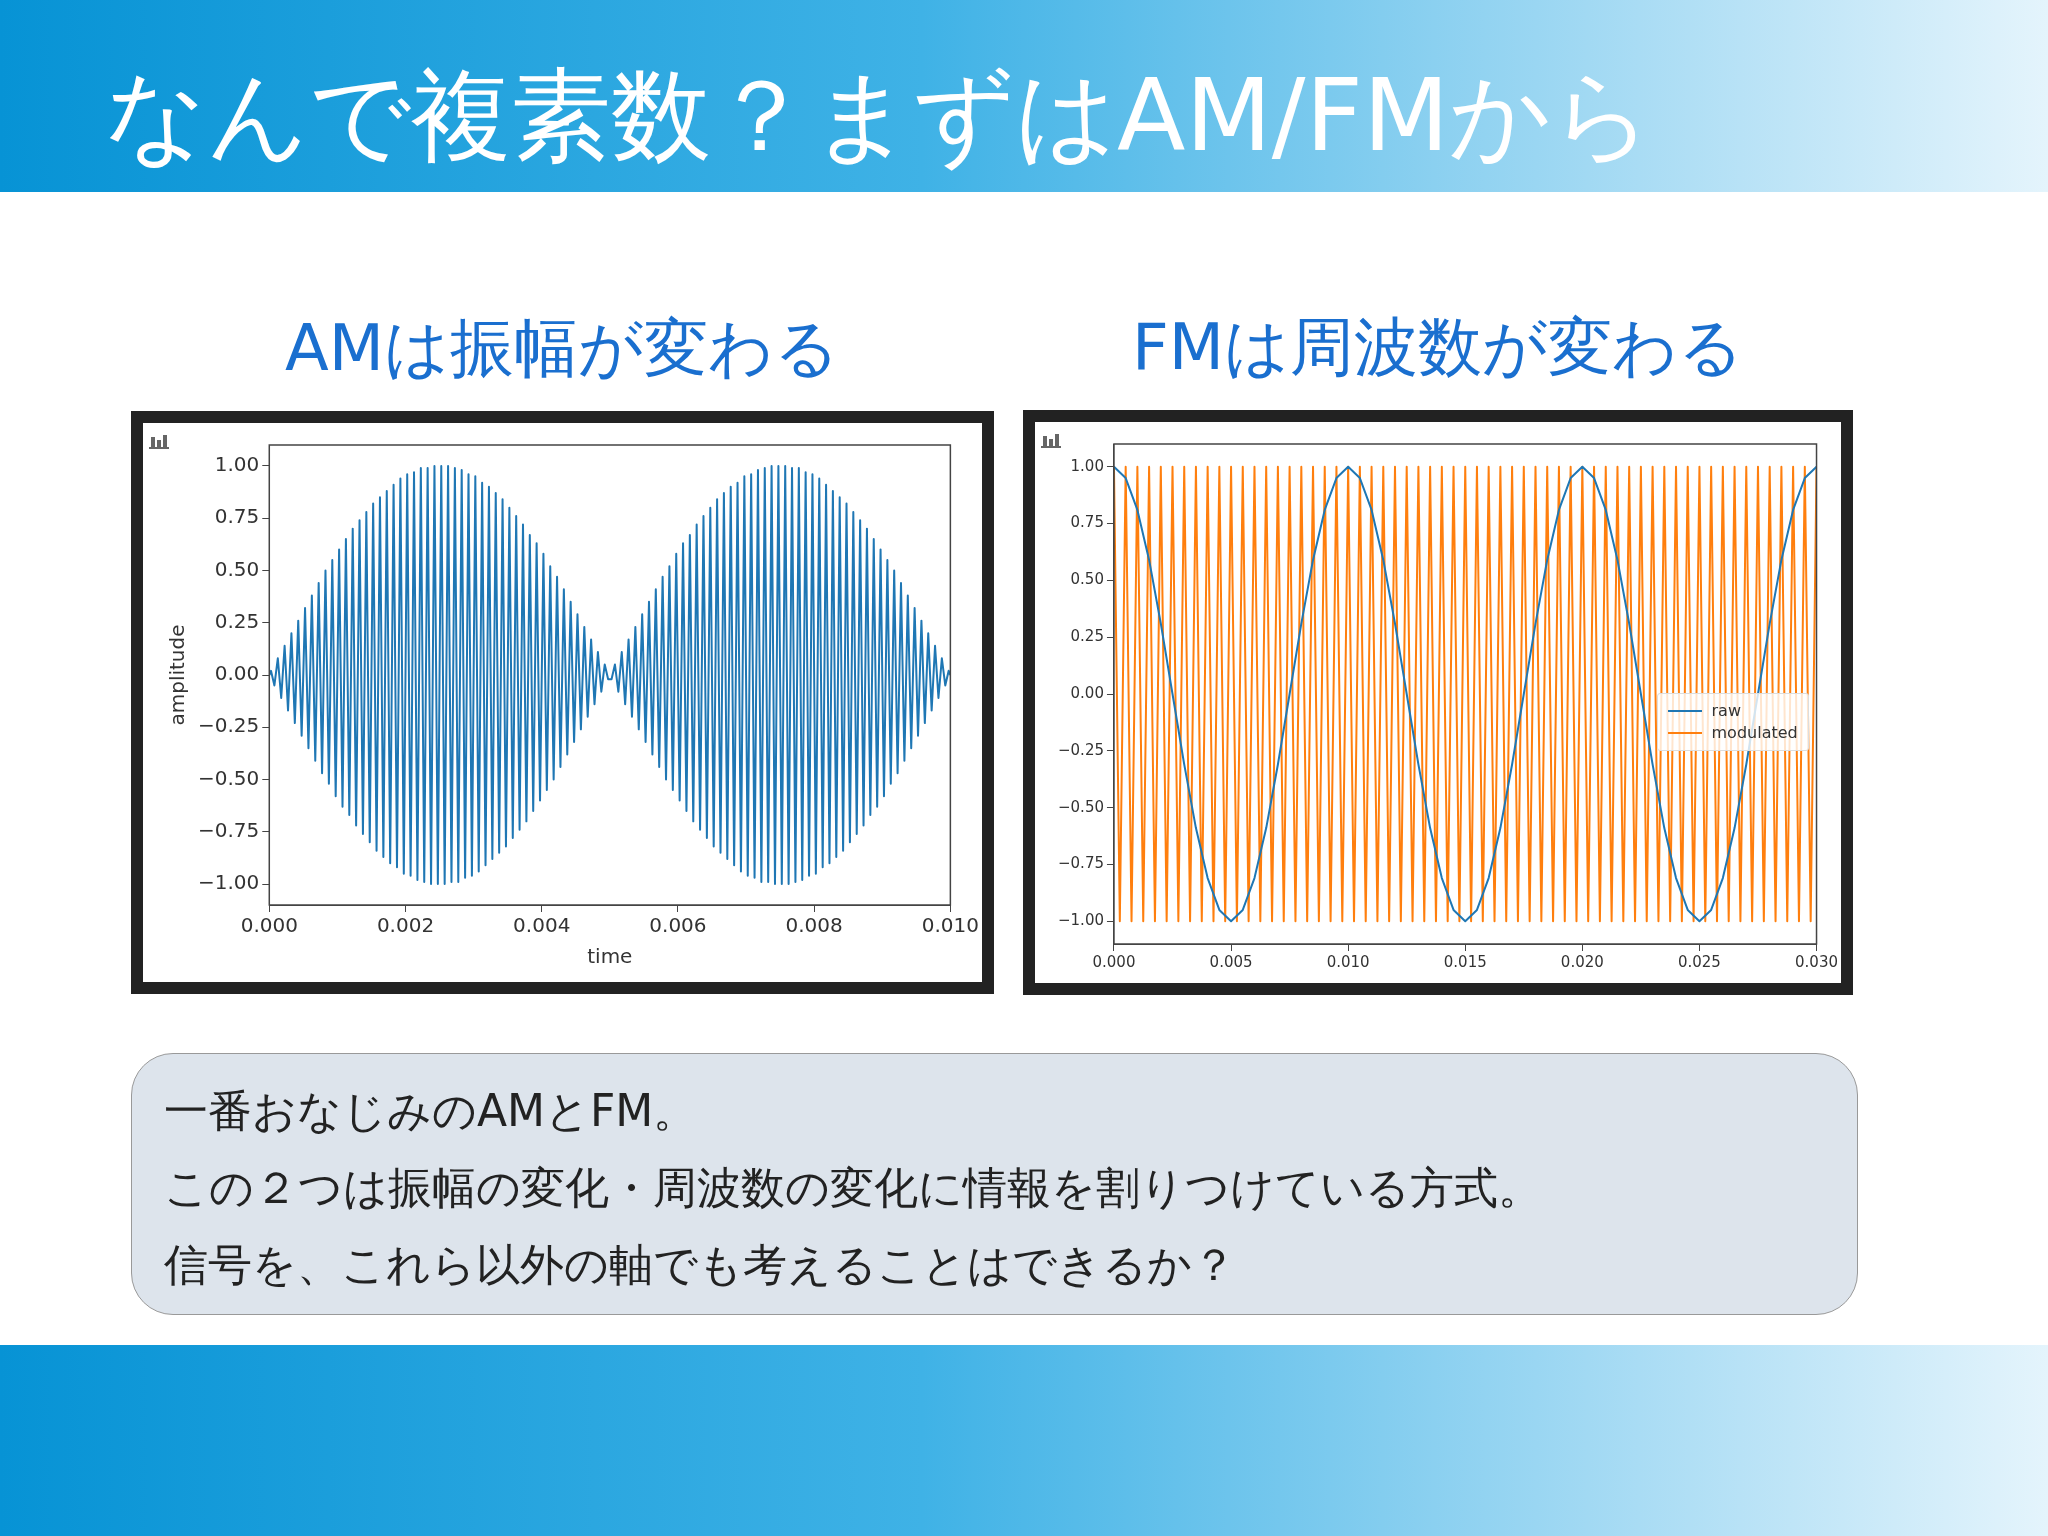 The height and width of the screenshot is (1536, 2048). I want to click on x-tick-label: 0.004, so click(542, 925).